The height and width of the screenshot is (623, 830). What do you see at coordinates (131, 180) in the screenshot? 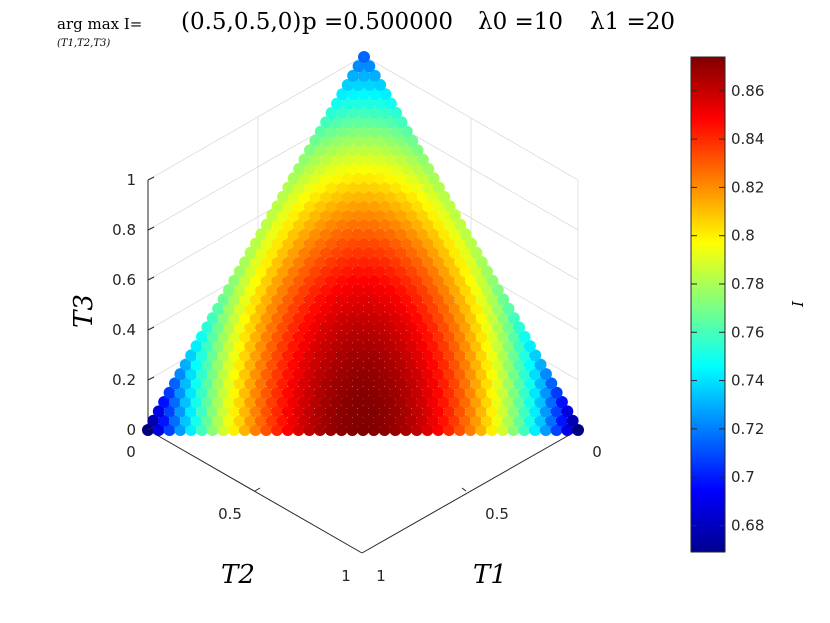
I see `z-tick-label: 1` at bounding box center [131, 180].